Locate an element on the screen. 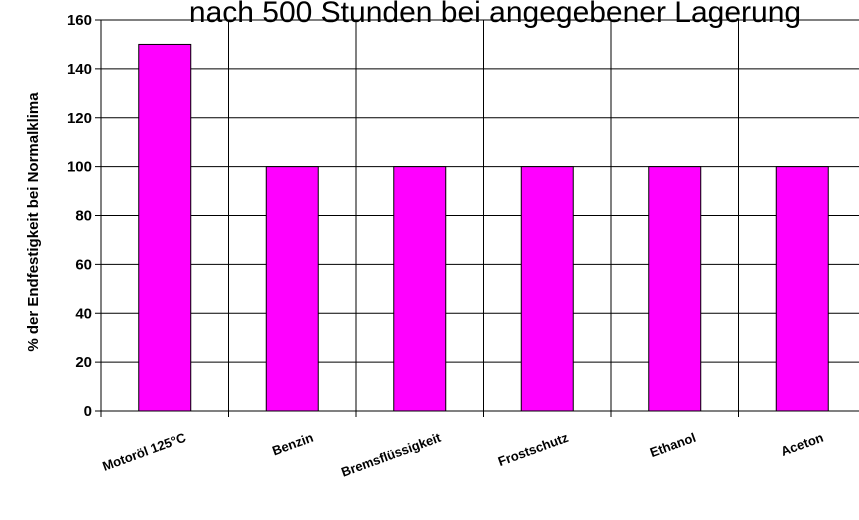 This screenshot has height=520, width=859. x-tick-label: Frostschutz is located at coordinates (533, 449).